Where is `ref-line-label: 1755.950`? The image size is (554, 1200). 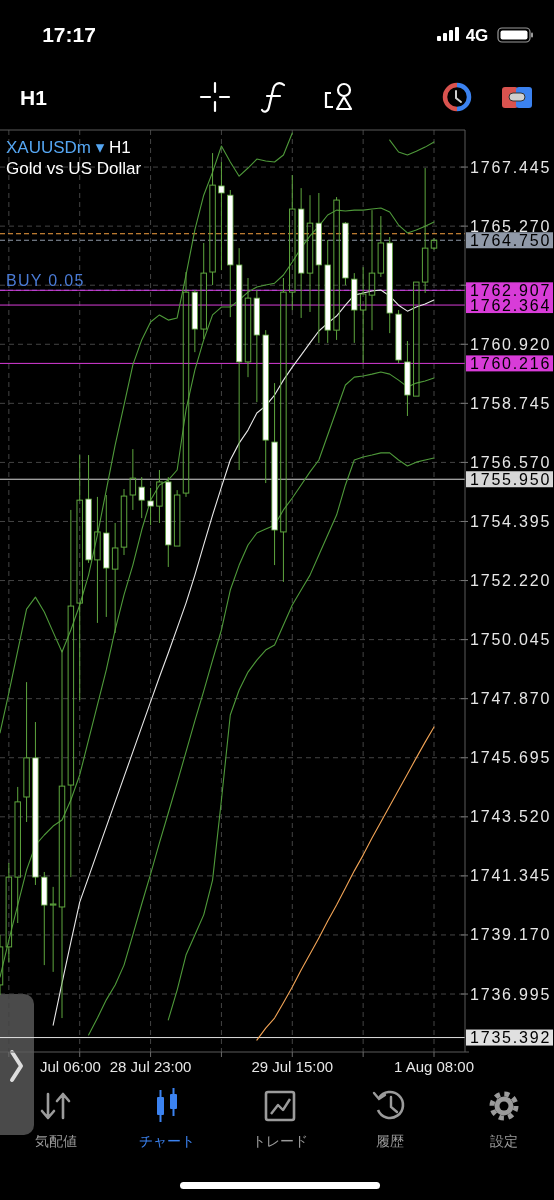 ref-line-label: 1755.950 is located at coordinates (511, 479).